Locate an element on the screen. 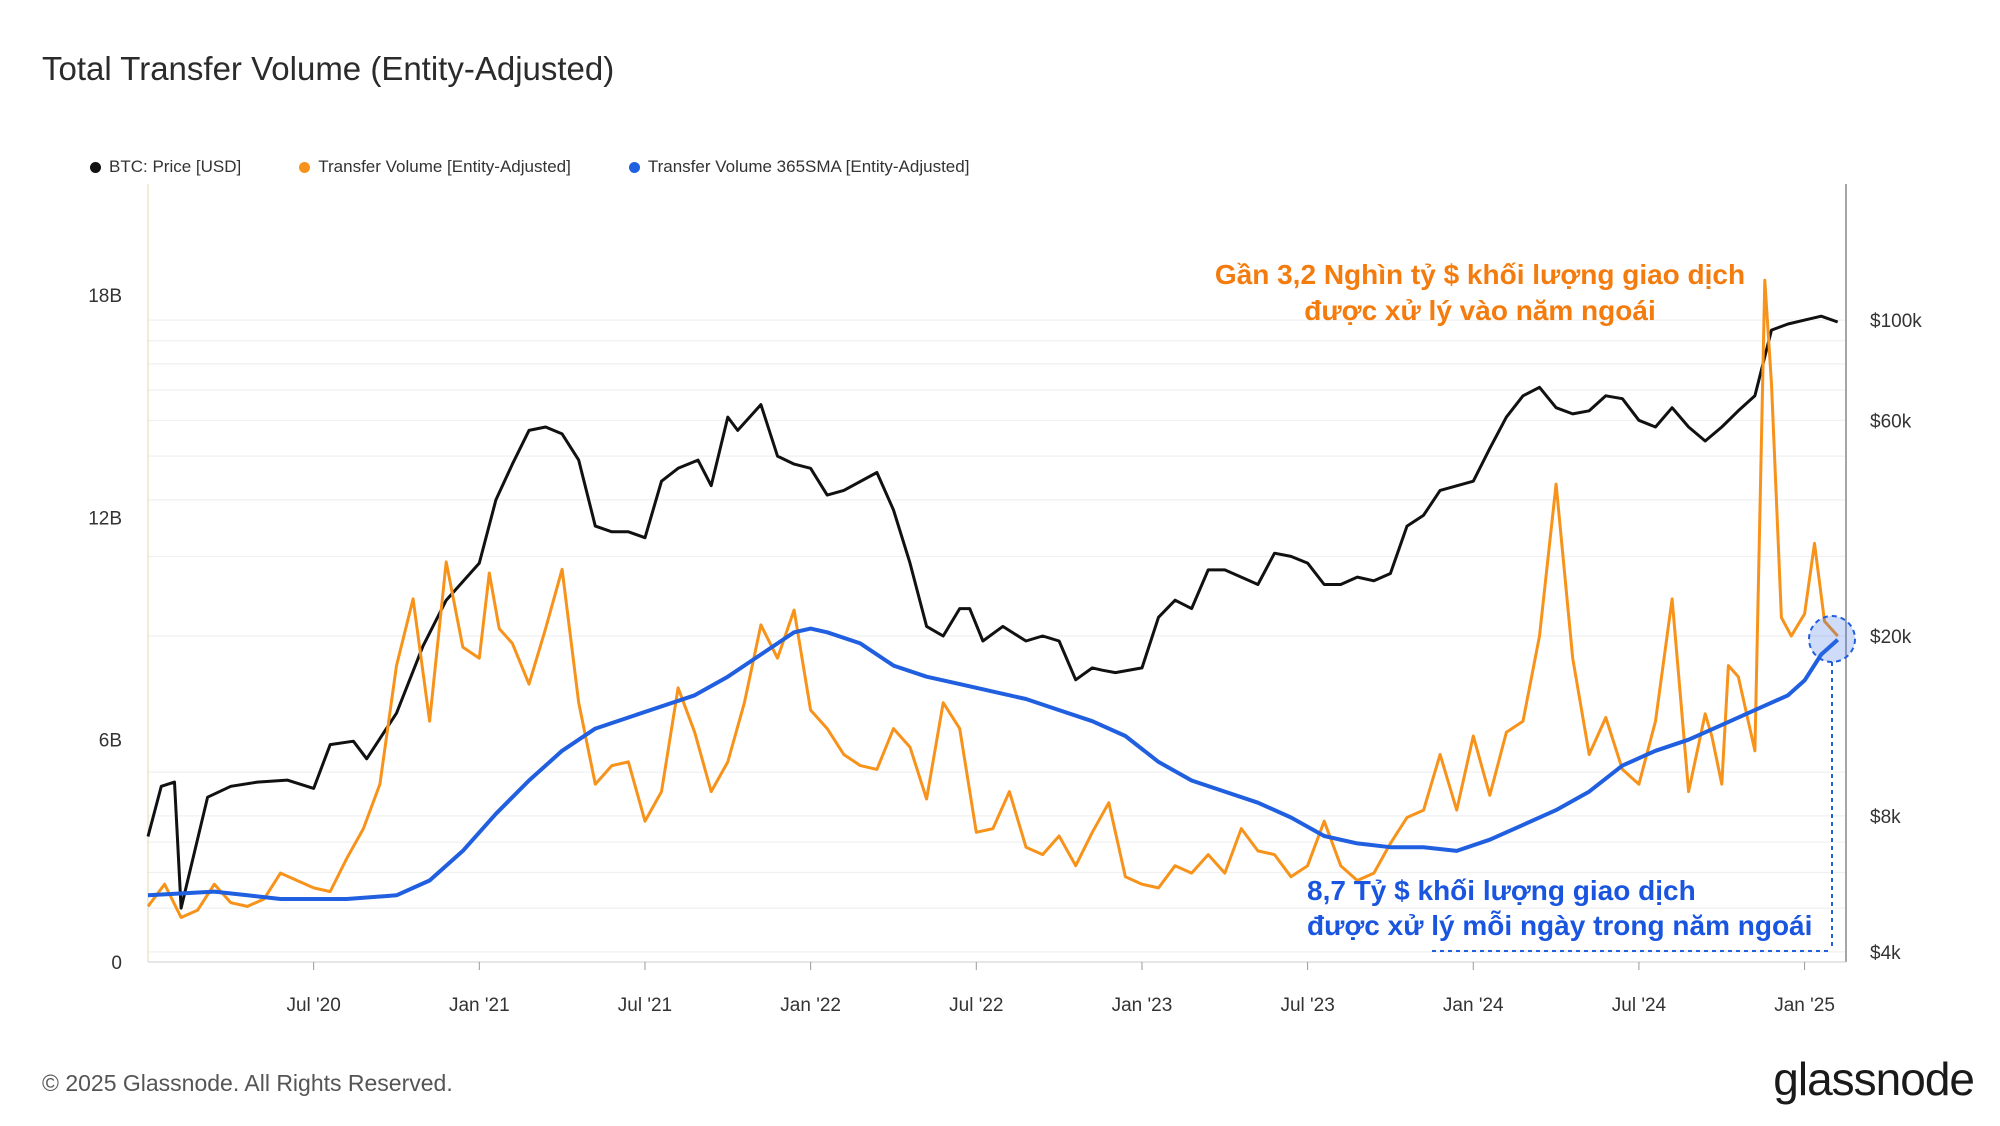  y-left-tick-label: 18B is located at coordinates (105, 296).